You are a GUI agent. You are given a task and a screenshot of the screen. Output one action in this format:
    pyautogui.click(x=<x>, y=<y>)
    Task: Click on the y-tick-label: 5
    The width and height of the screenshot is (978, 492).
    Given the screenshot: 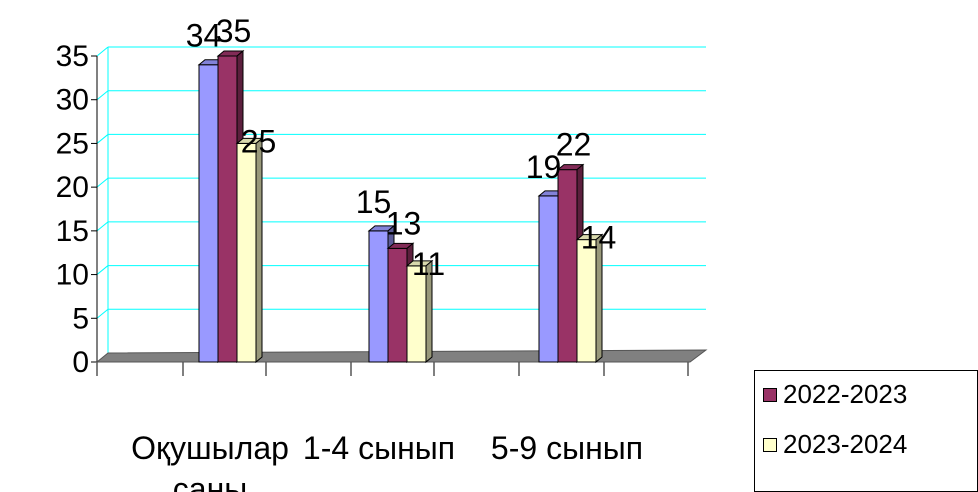 What is the action you would take?
    pyautogui.click(x=80, y=318)
    